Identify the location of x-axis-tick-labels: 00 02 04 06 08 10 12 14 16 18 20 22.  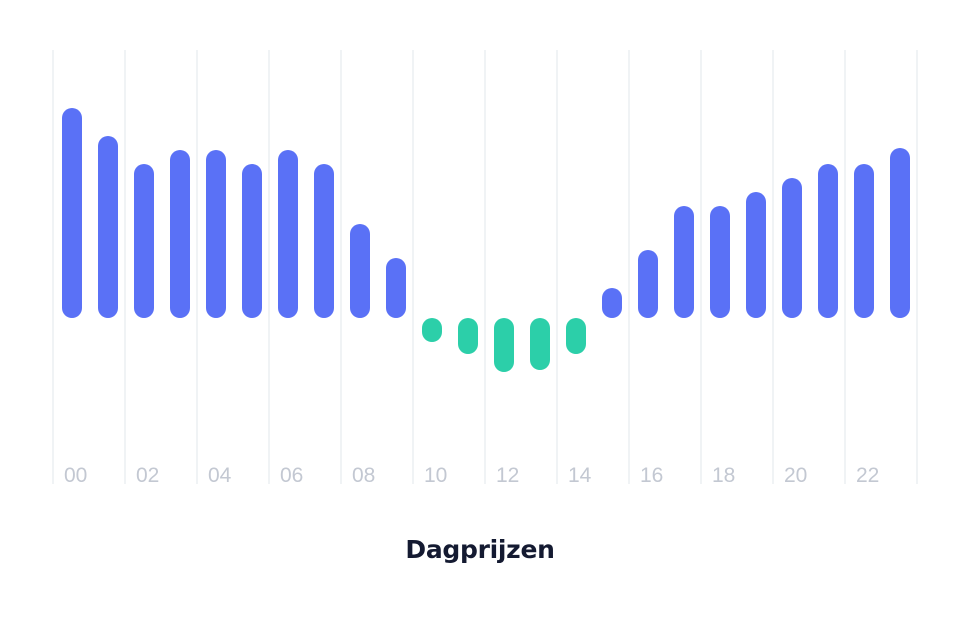
(471, 475).